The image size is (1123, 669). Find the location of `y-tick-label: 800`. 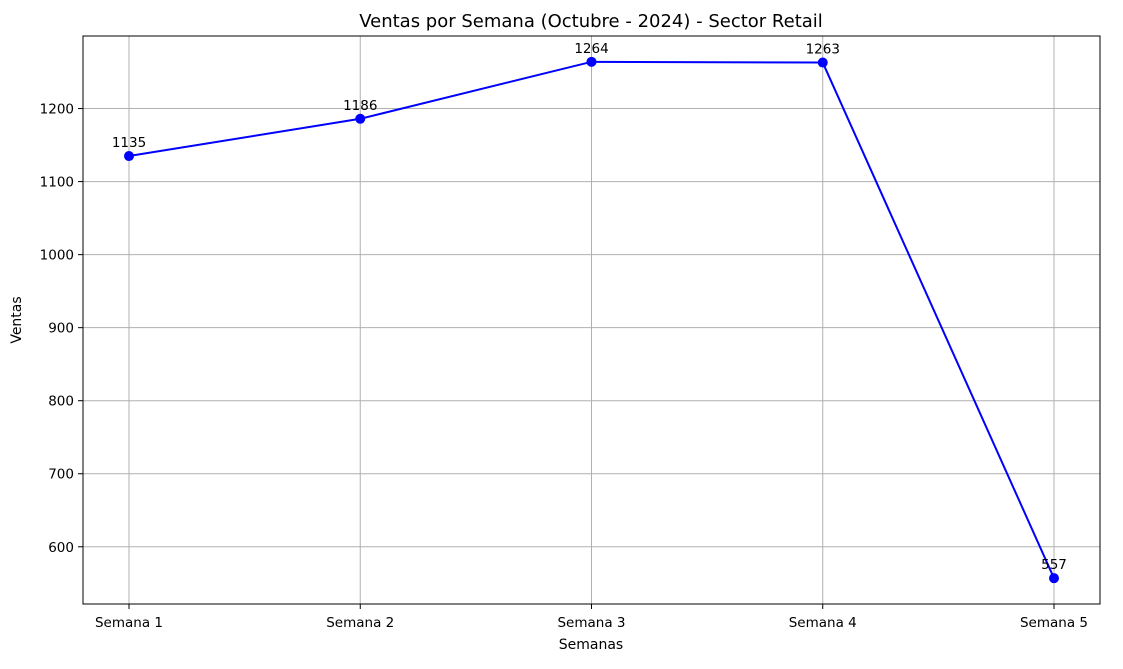

y-tick-label: 800 is located at coordinates (61, 402).